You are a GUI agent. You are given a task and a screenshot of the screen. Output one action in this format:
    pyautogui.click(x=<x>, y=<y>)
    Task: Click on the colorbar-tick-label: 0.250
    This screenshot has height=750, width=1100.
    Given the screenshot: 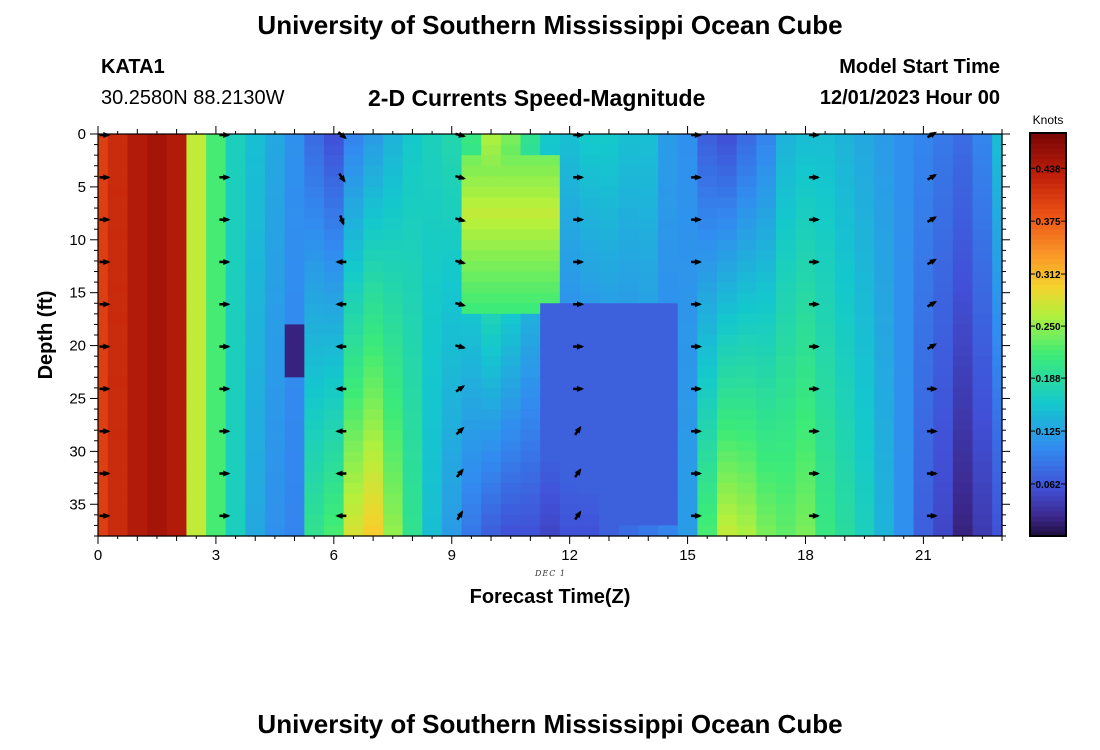 What is the action you would take?
    pyautogui.click(x=1047, y=327)
    